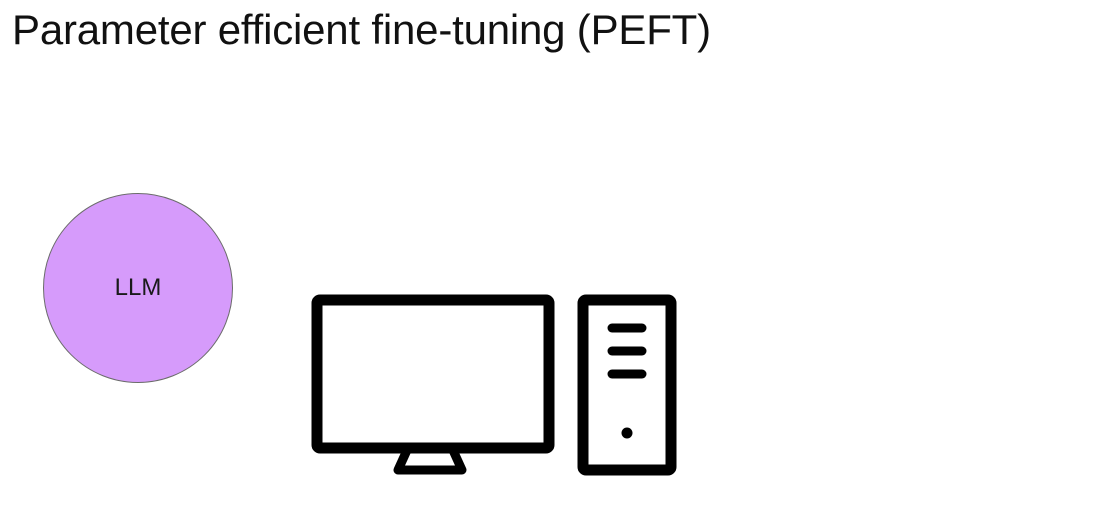  I want to click on llm-label: LLM, so click(138, 287).